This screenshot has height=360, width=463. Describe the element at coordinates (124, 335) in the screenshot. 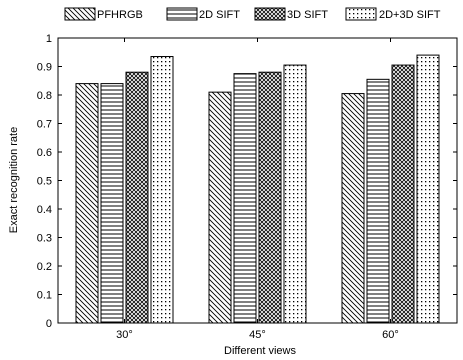

I see `x-tick-label: 30°` at that location.